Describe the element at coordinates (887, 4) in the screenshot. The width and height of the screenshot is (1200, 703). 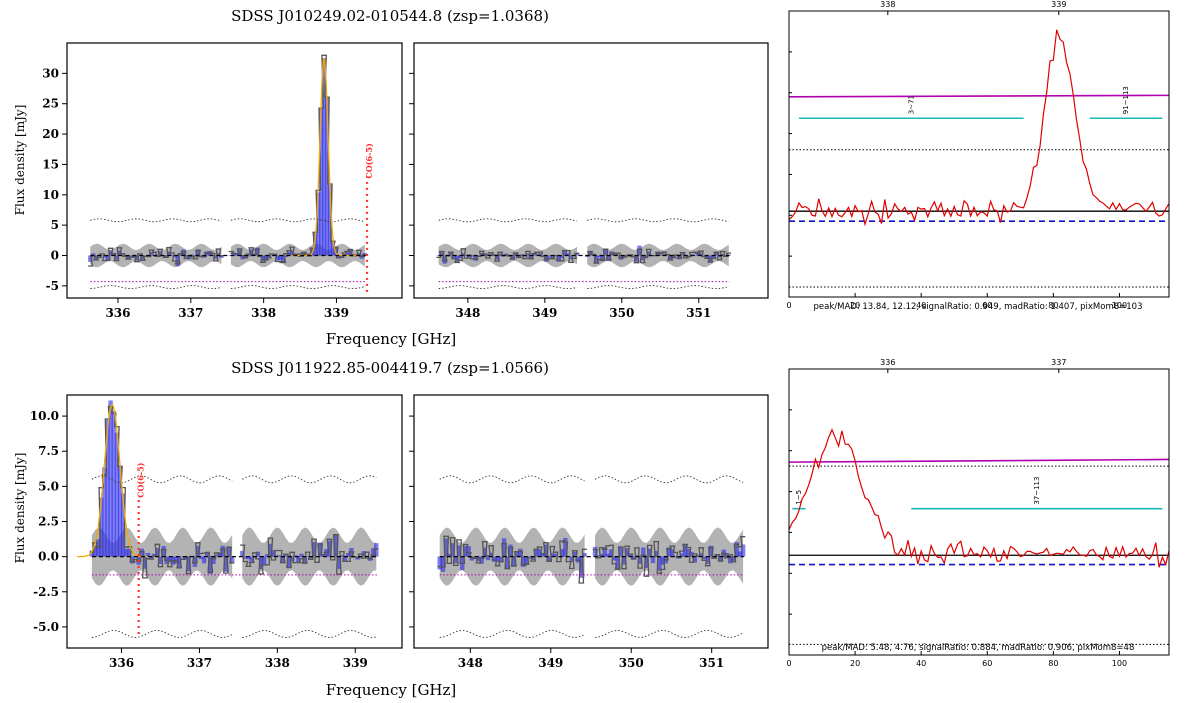
I see `top-tick-label: 338` at that location.